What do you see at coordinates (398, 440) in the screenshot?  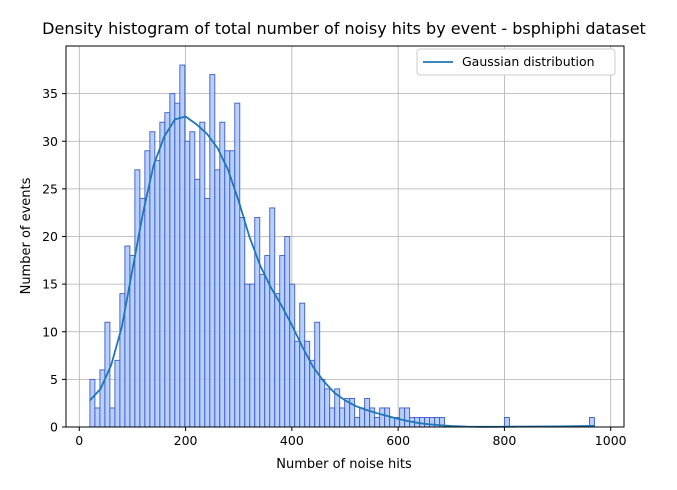 I see `x-tick-label: 600` at bounding box center [398, 440].